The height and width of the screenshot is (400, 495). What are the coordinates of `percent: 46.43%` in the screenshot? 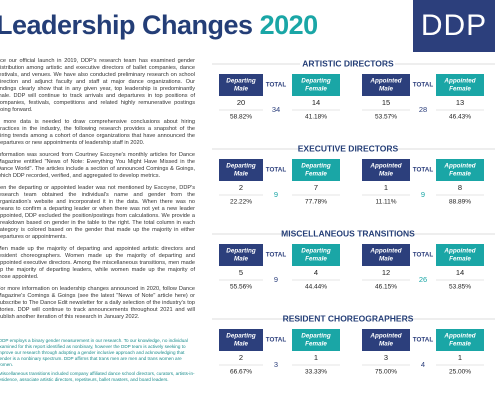 It's located at (460, 117).